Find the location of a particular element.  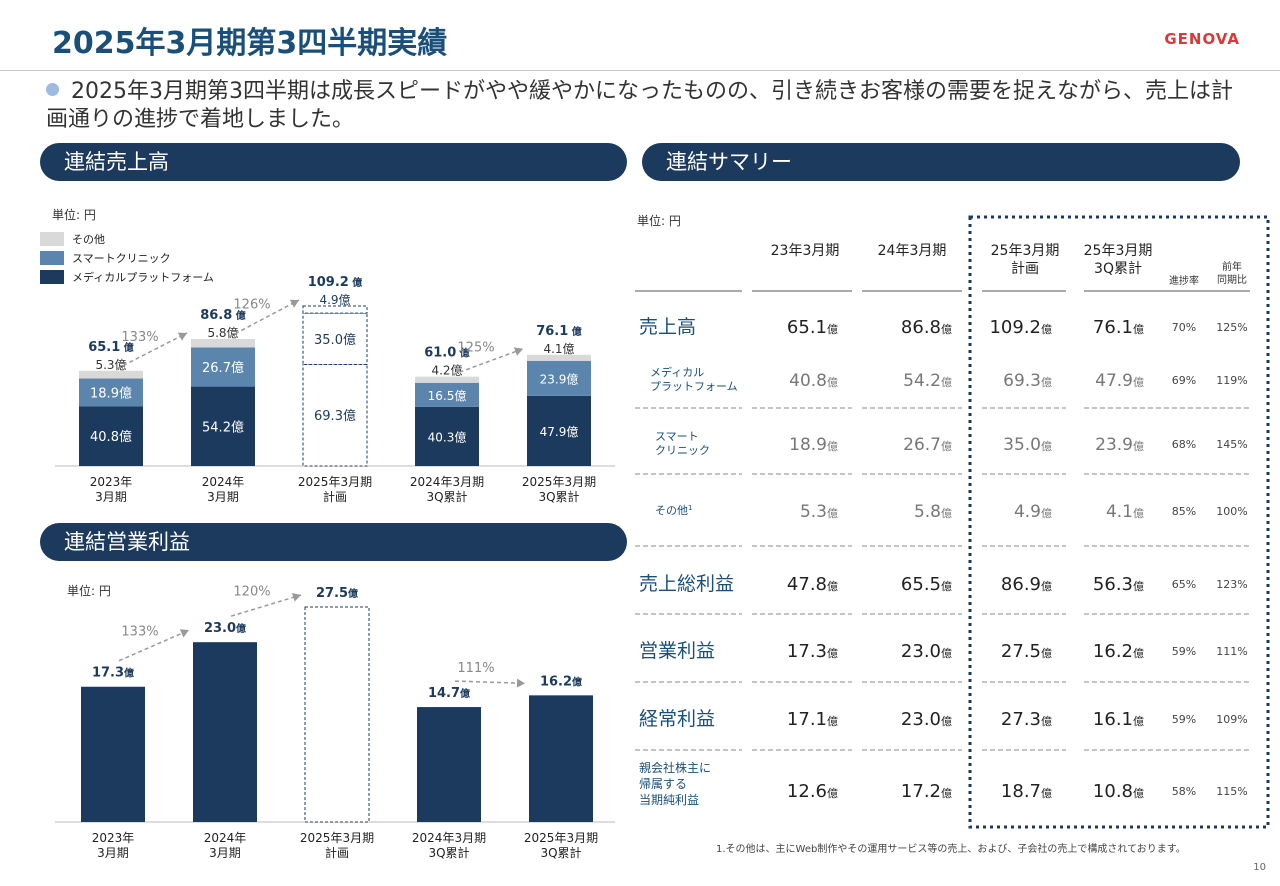

sales-segment-label: 26.7億 is located at coordinates (223, 368).